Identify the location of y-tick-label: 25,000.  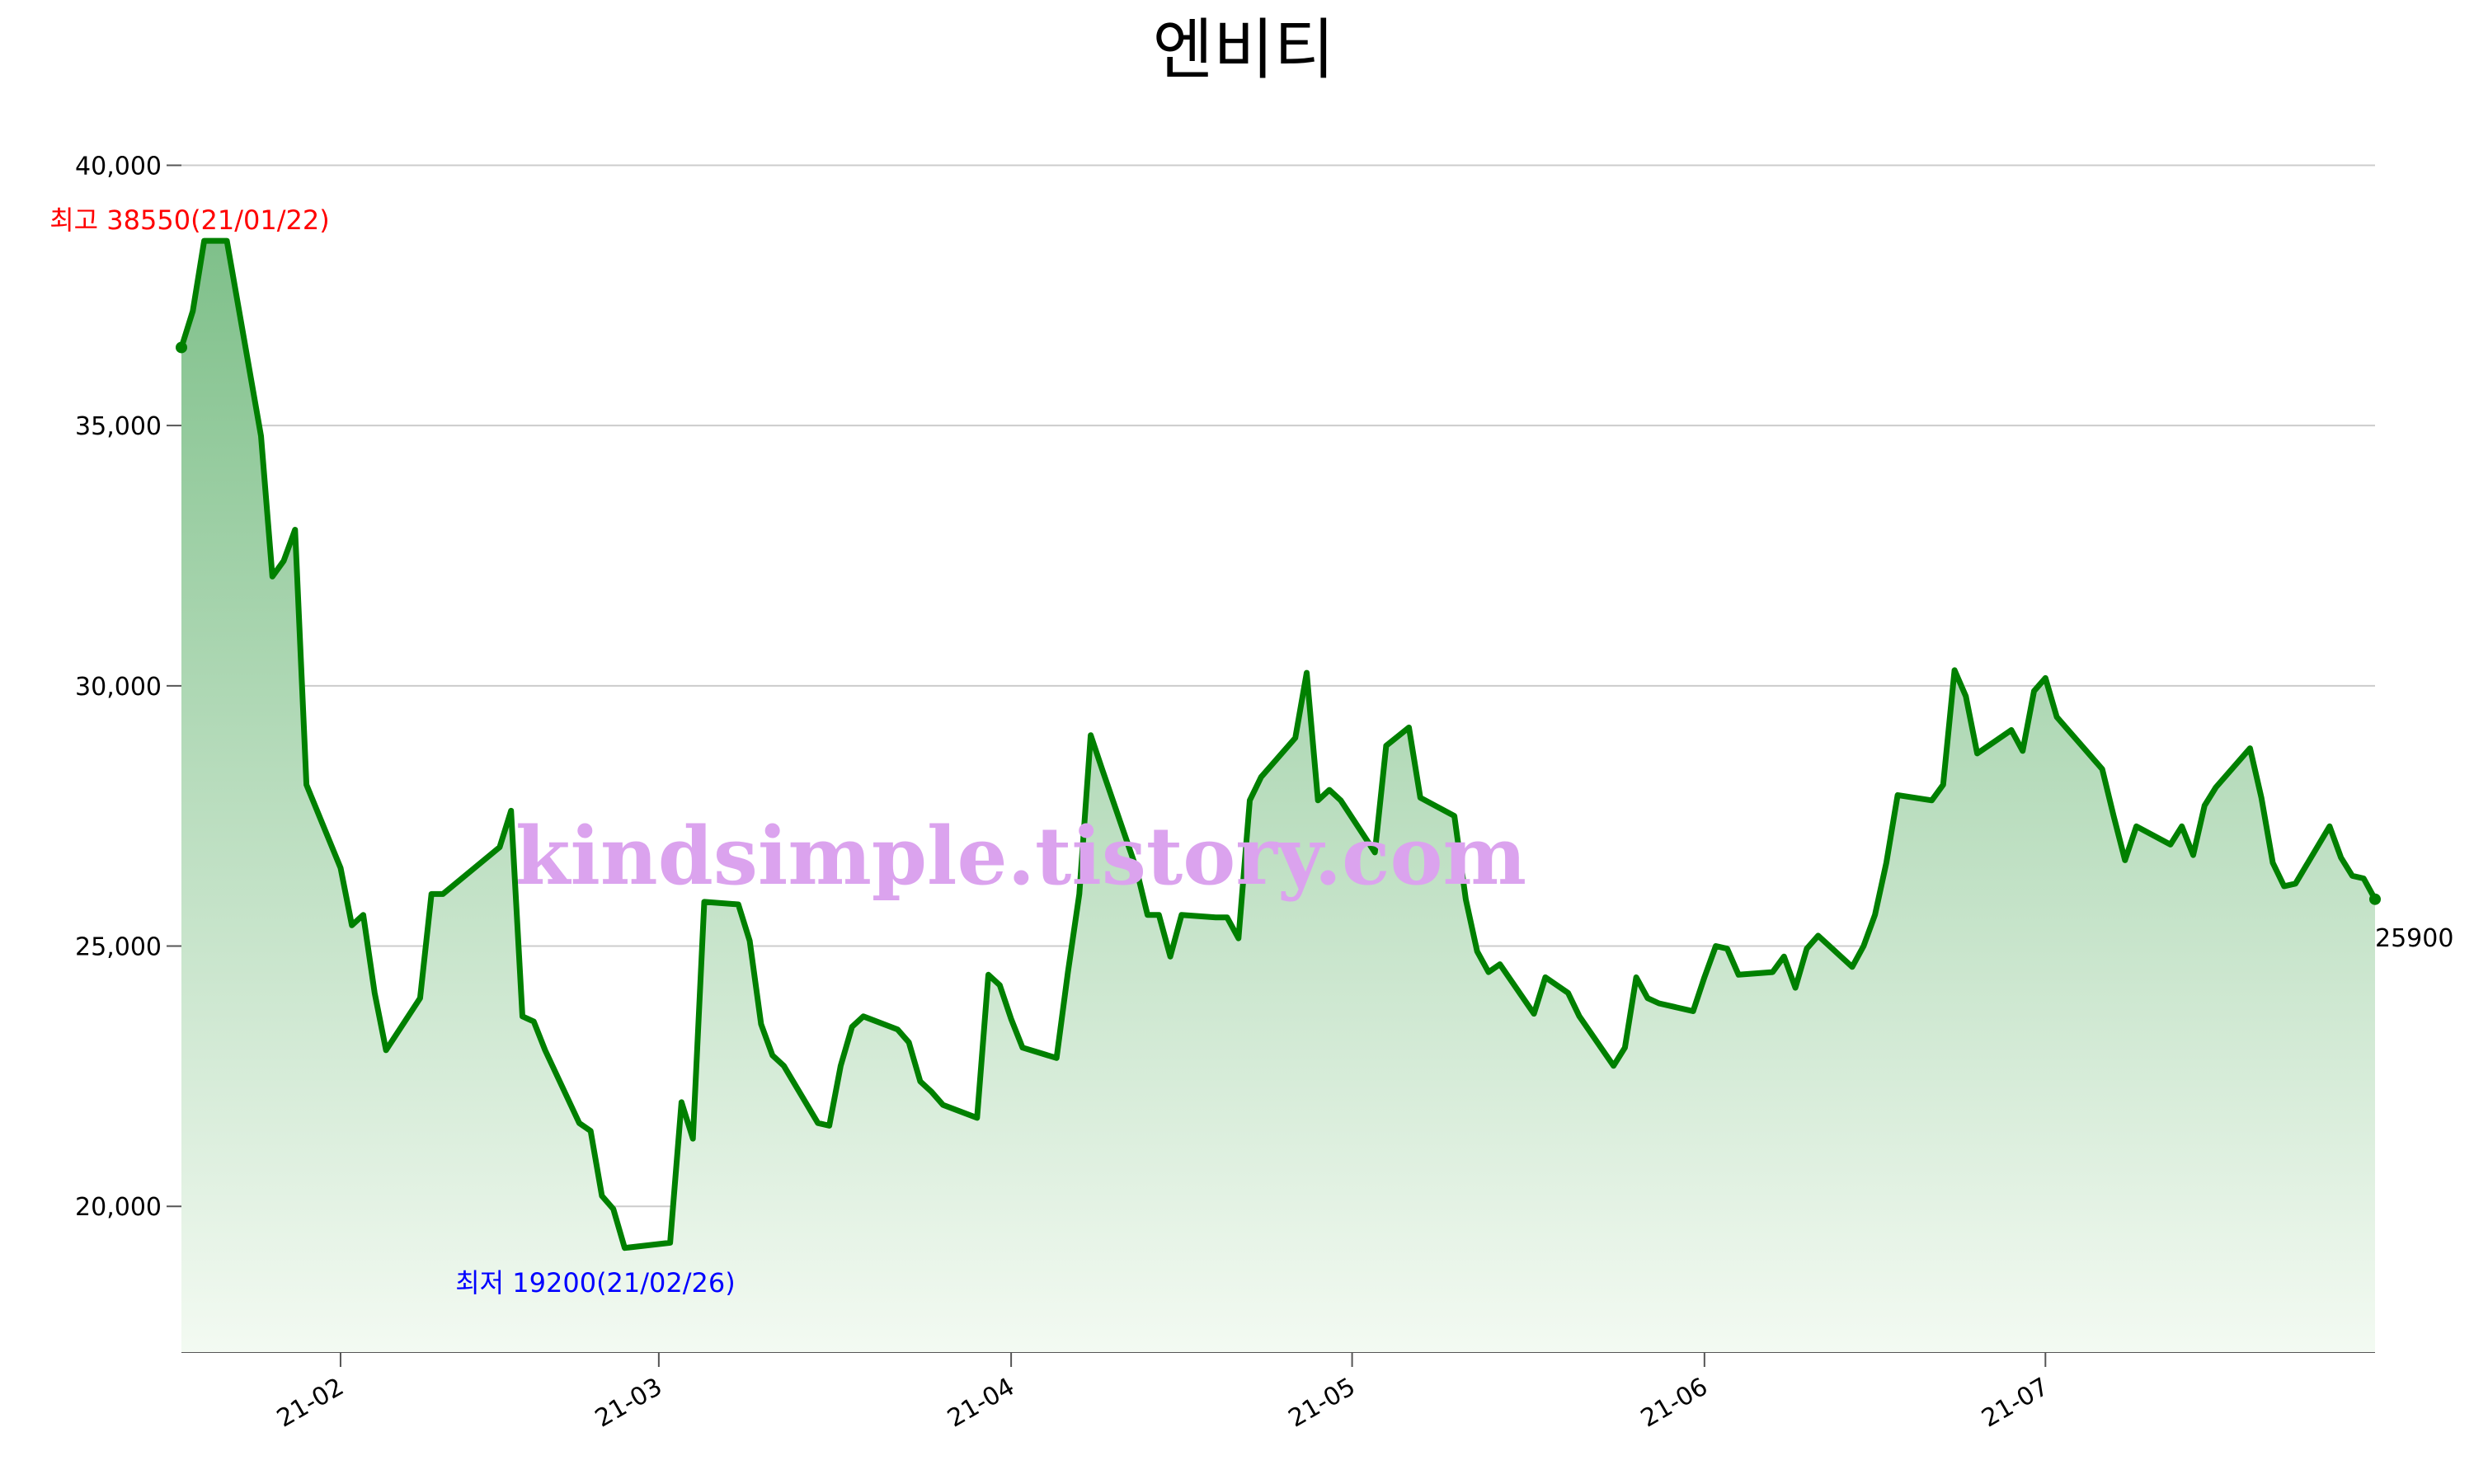
(118, 947).